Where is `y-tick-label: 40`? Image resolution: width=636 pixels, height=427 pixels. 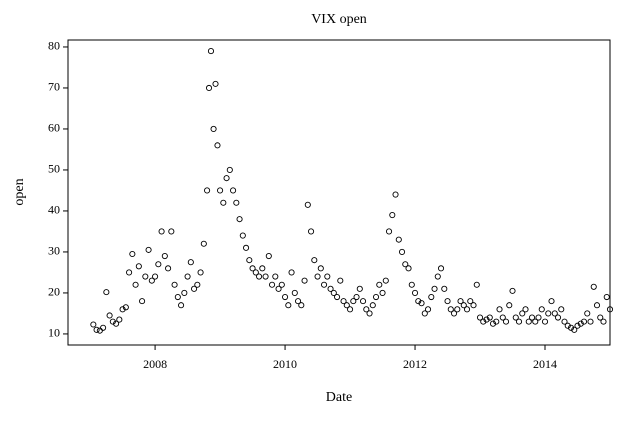 y-tick-label: 40 is located at coordinates (54, 210).